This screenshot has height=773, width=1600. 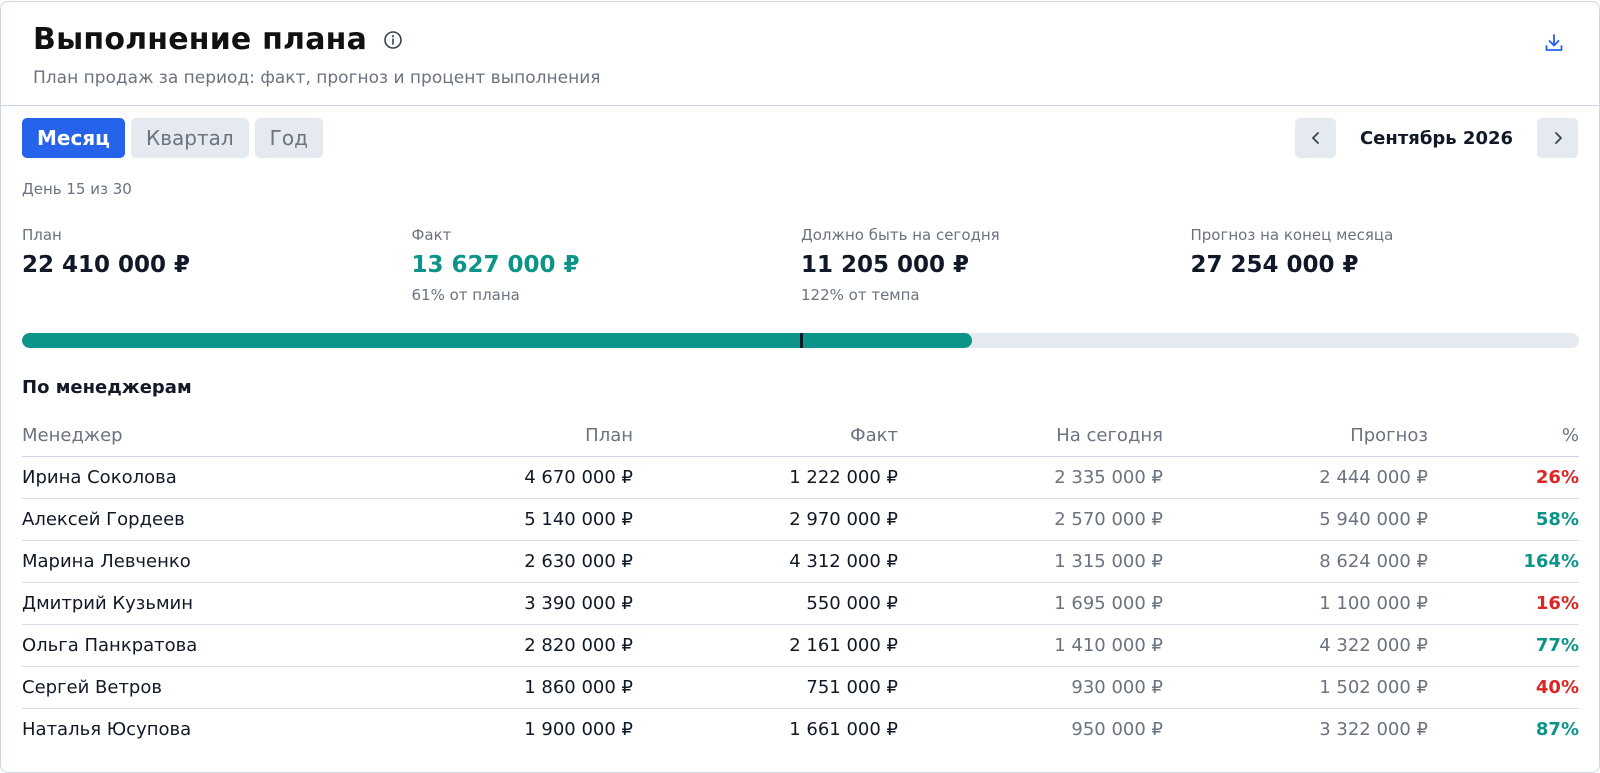 I want to click on chevron-left-icon, so click(x=1315, y=138).